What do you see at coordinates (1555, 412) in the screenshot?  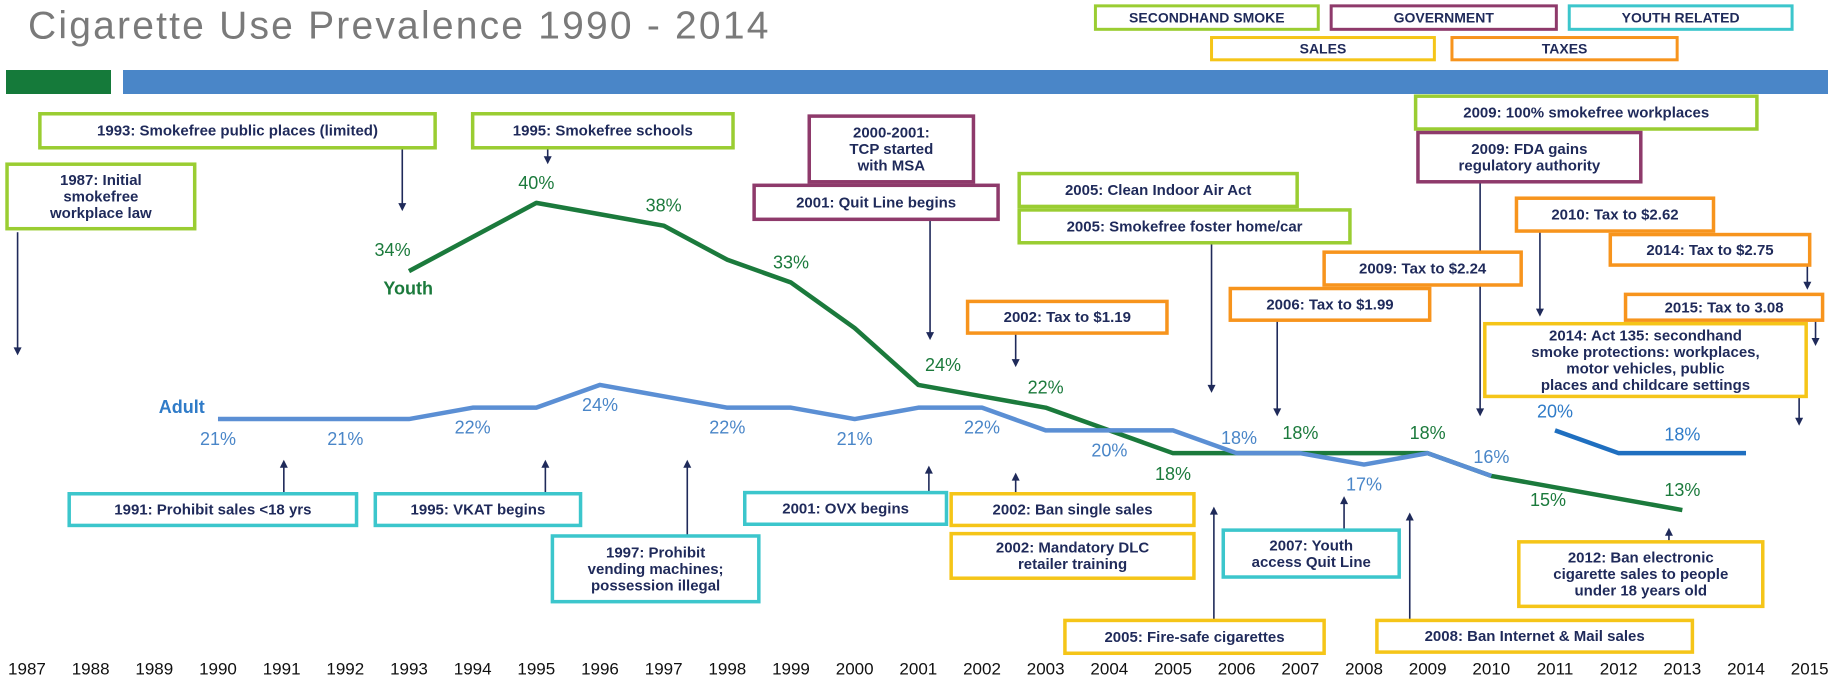 I see `data-label: 20%` at bounding box center [1555, 412].